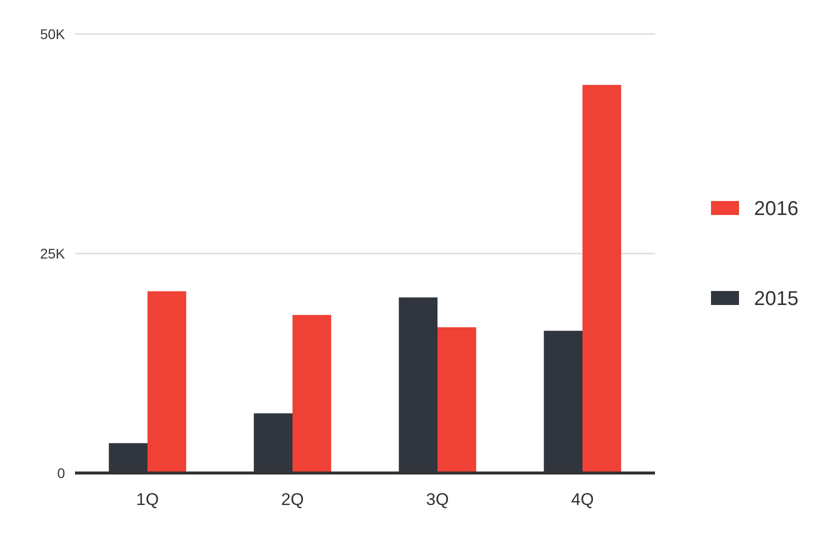  What do you see at coordinates (776, 209) in the screenshot?
I see `legend-label: 2016` at bounding box center [776, 209].